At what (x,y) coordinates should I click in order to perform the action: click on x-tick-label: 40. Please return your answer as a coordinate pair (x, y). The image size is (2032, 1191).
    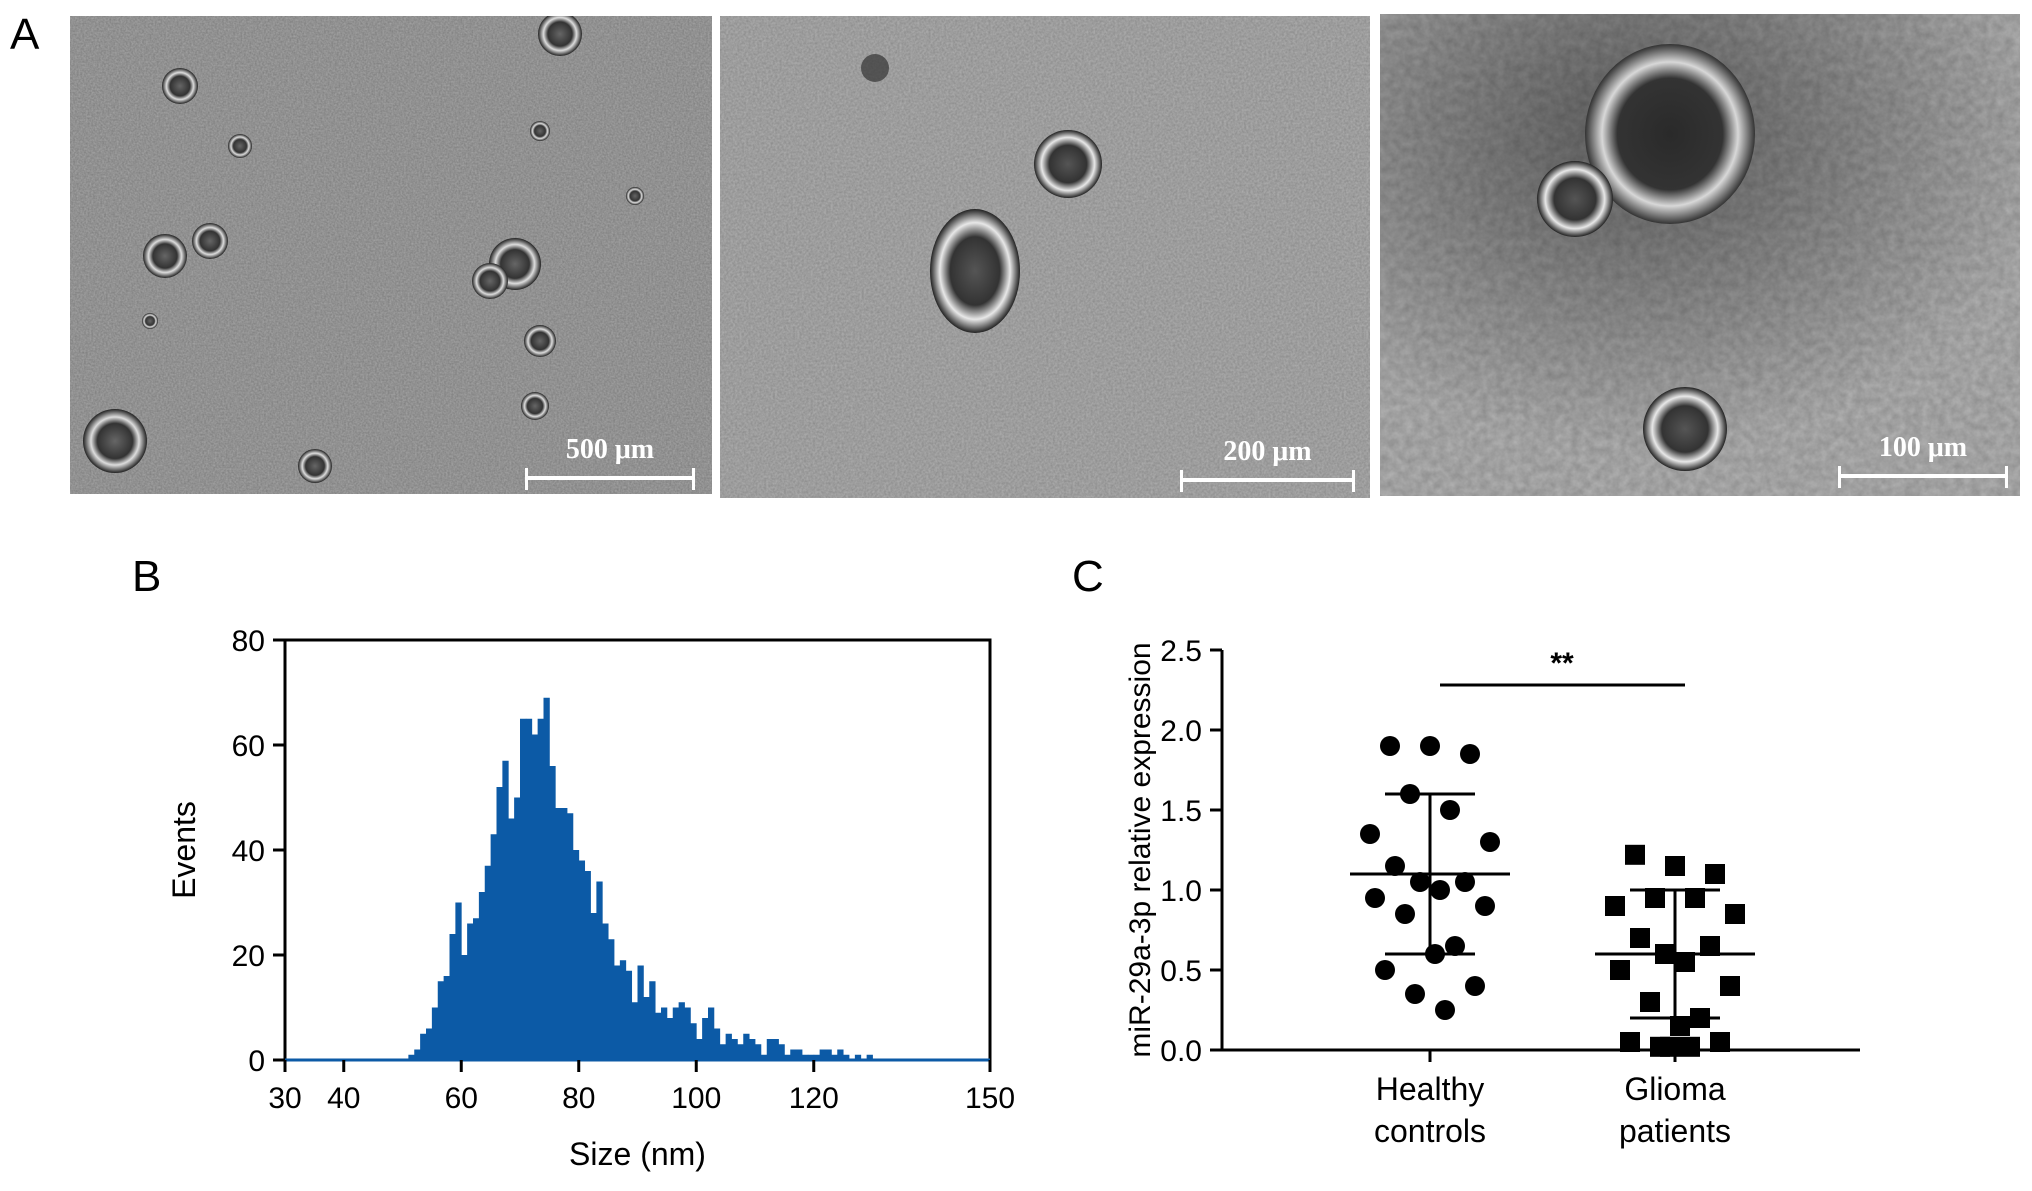
    Looking at the image, I should click on (343, 1098).